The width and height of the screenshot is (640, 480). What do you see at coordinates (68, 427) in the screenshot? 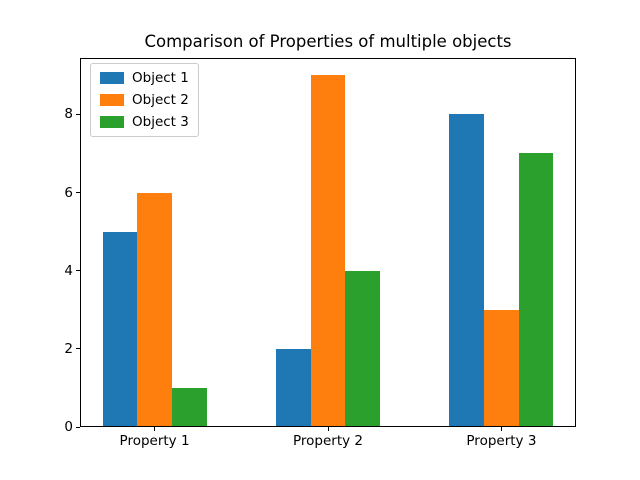
I see `y-tick-label-0: 0` at bounding box center [68, 427].